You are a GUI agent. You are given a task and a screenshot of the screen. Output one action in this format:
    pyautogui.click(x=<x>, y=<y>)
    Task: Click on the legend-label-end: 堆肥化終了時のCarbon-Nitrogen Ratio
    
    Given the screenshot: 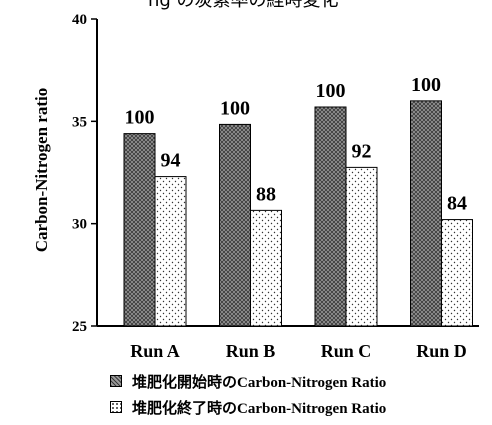 What is the action you would take?
    pyautogui.click(x=259, y=408)
    